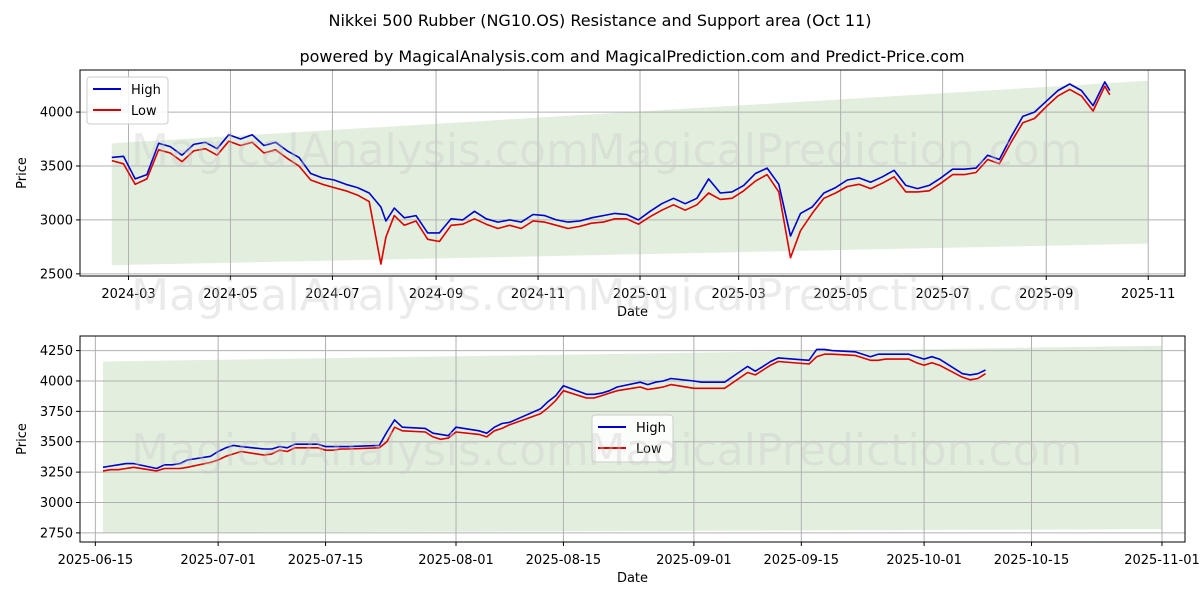  What do you see at coordinates (651, 428) in the screenshot?
I see `bottom-legend-label-high: High` at bounding box center [651, 428].